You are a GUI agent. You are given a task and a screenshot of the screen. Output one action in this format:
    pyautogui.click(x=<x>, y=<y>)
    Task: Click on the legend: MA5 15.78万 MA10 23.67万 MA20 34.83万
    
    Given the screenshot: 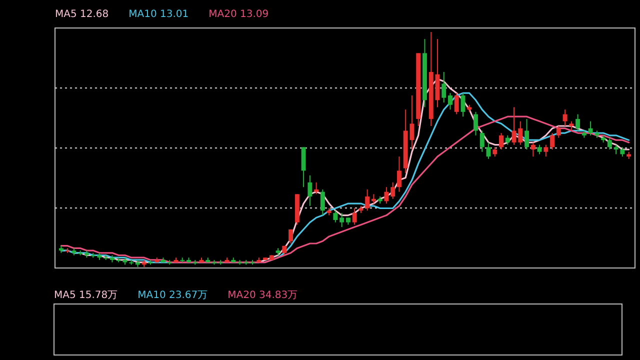 What is the action you would take?
    pyautogui.click(x=176, y=295)
    